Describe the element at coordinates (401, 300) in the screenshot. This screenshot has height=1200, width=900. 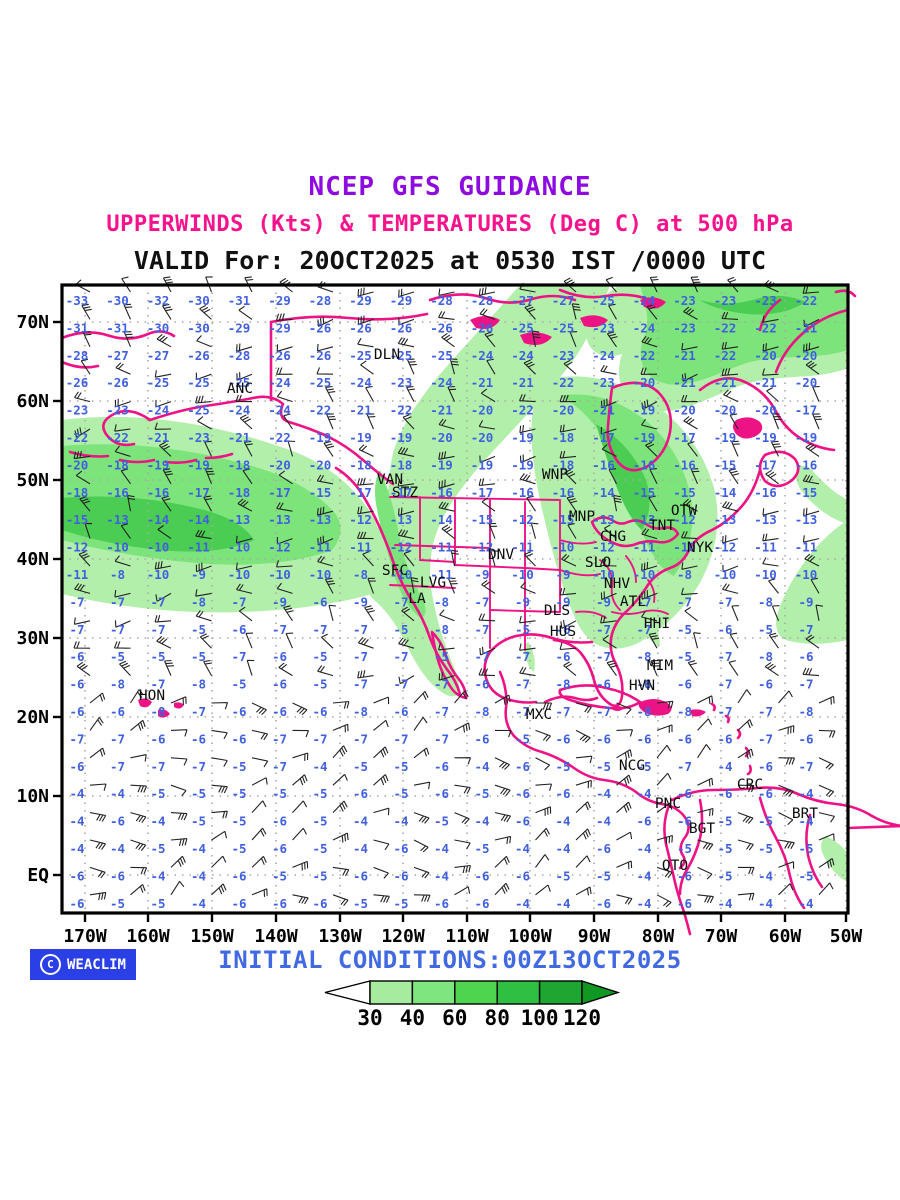
I see `temp-value: -29` at that location.